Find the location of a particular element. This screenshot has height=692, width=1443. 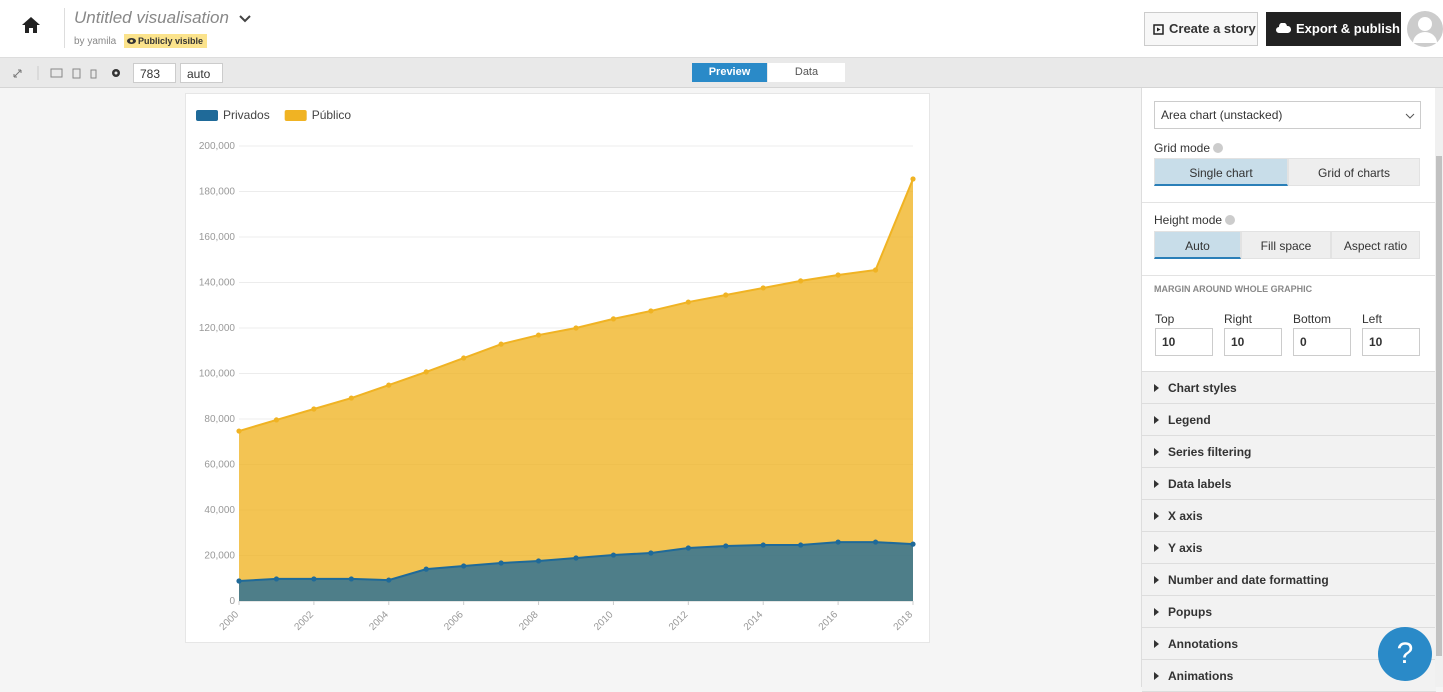

byline: by yamila is located at coordinates (95, 41).